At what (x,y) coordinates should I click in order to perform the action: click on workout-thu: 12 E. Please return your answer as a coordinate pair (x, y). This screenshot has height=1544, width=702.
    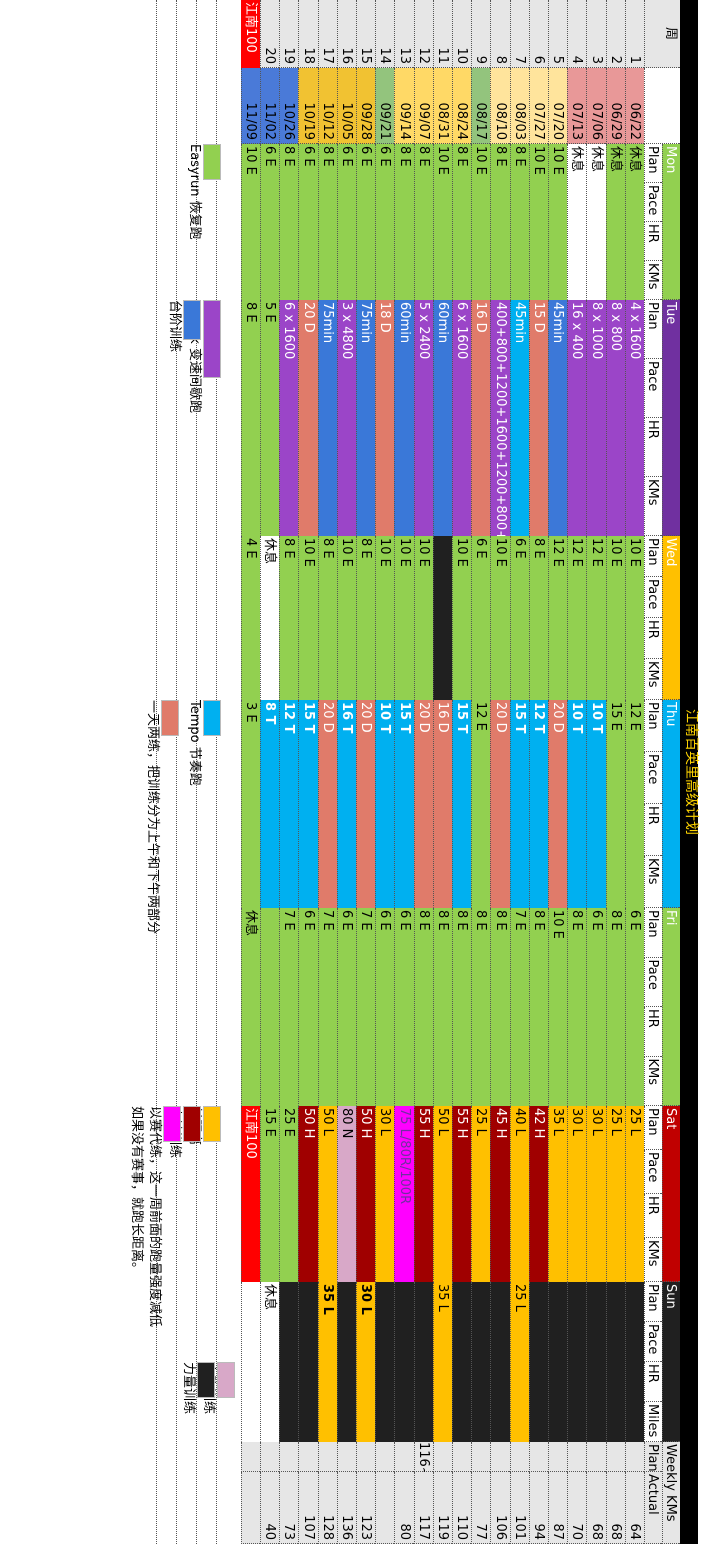
    Looking at the image, I should click on (481, 804).